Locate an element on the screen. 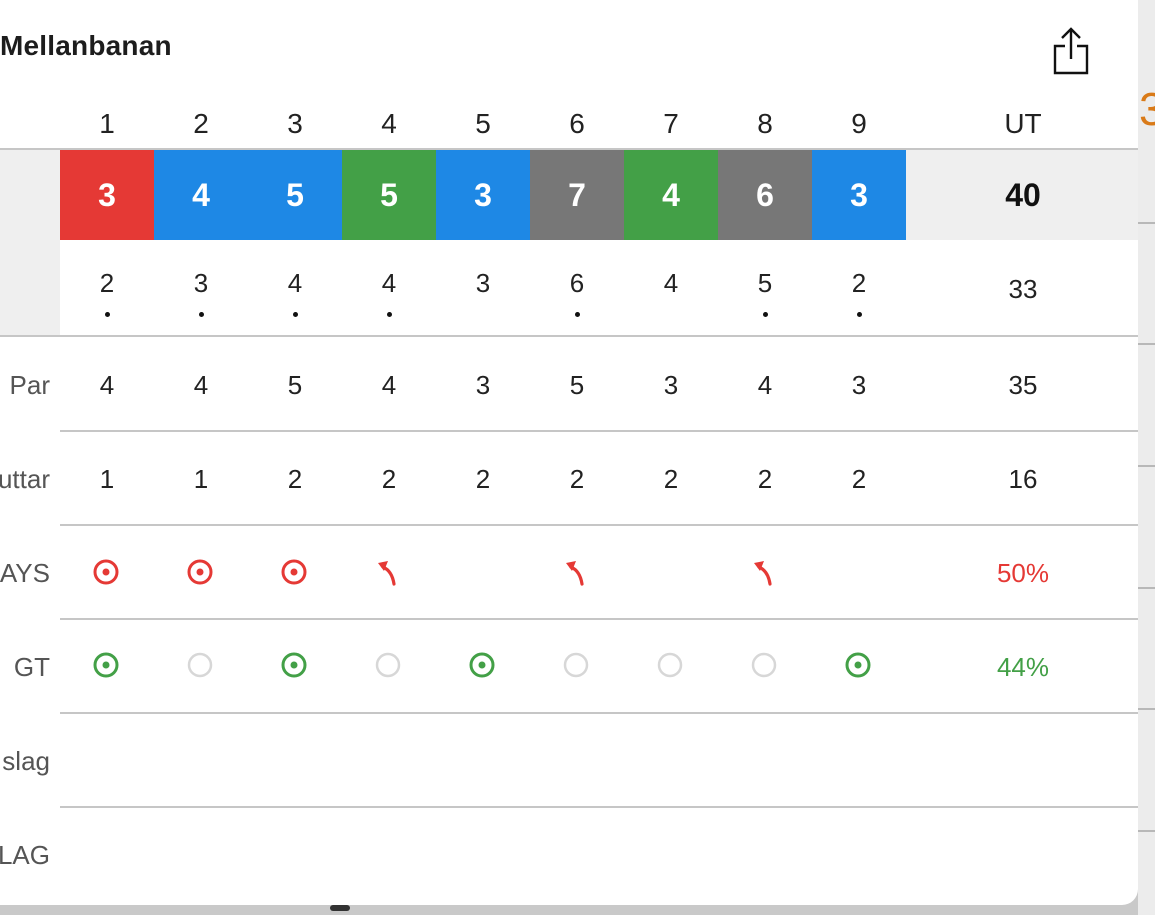 The width and height of the screenshot is (1155, 915). background-glyph: 3 is located at coordinates (1147, 109).